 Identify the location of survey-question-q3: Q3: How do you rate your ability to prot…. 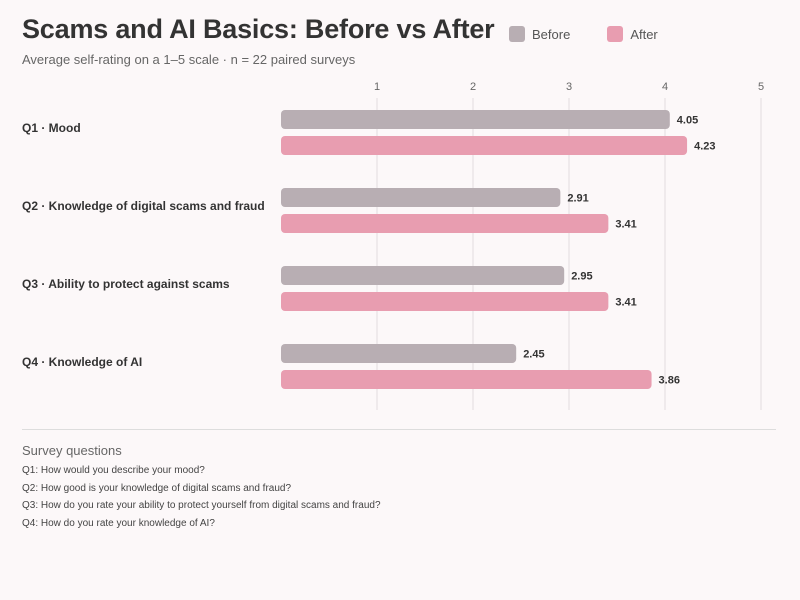
(201, 505).